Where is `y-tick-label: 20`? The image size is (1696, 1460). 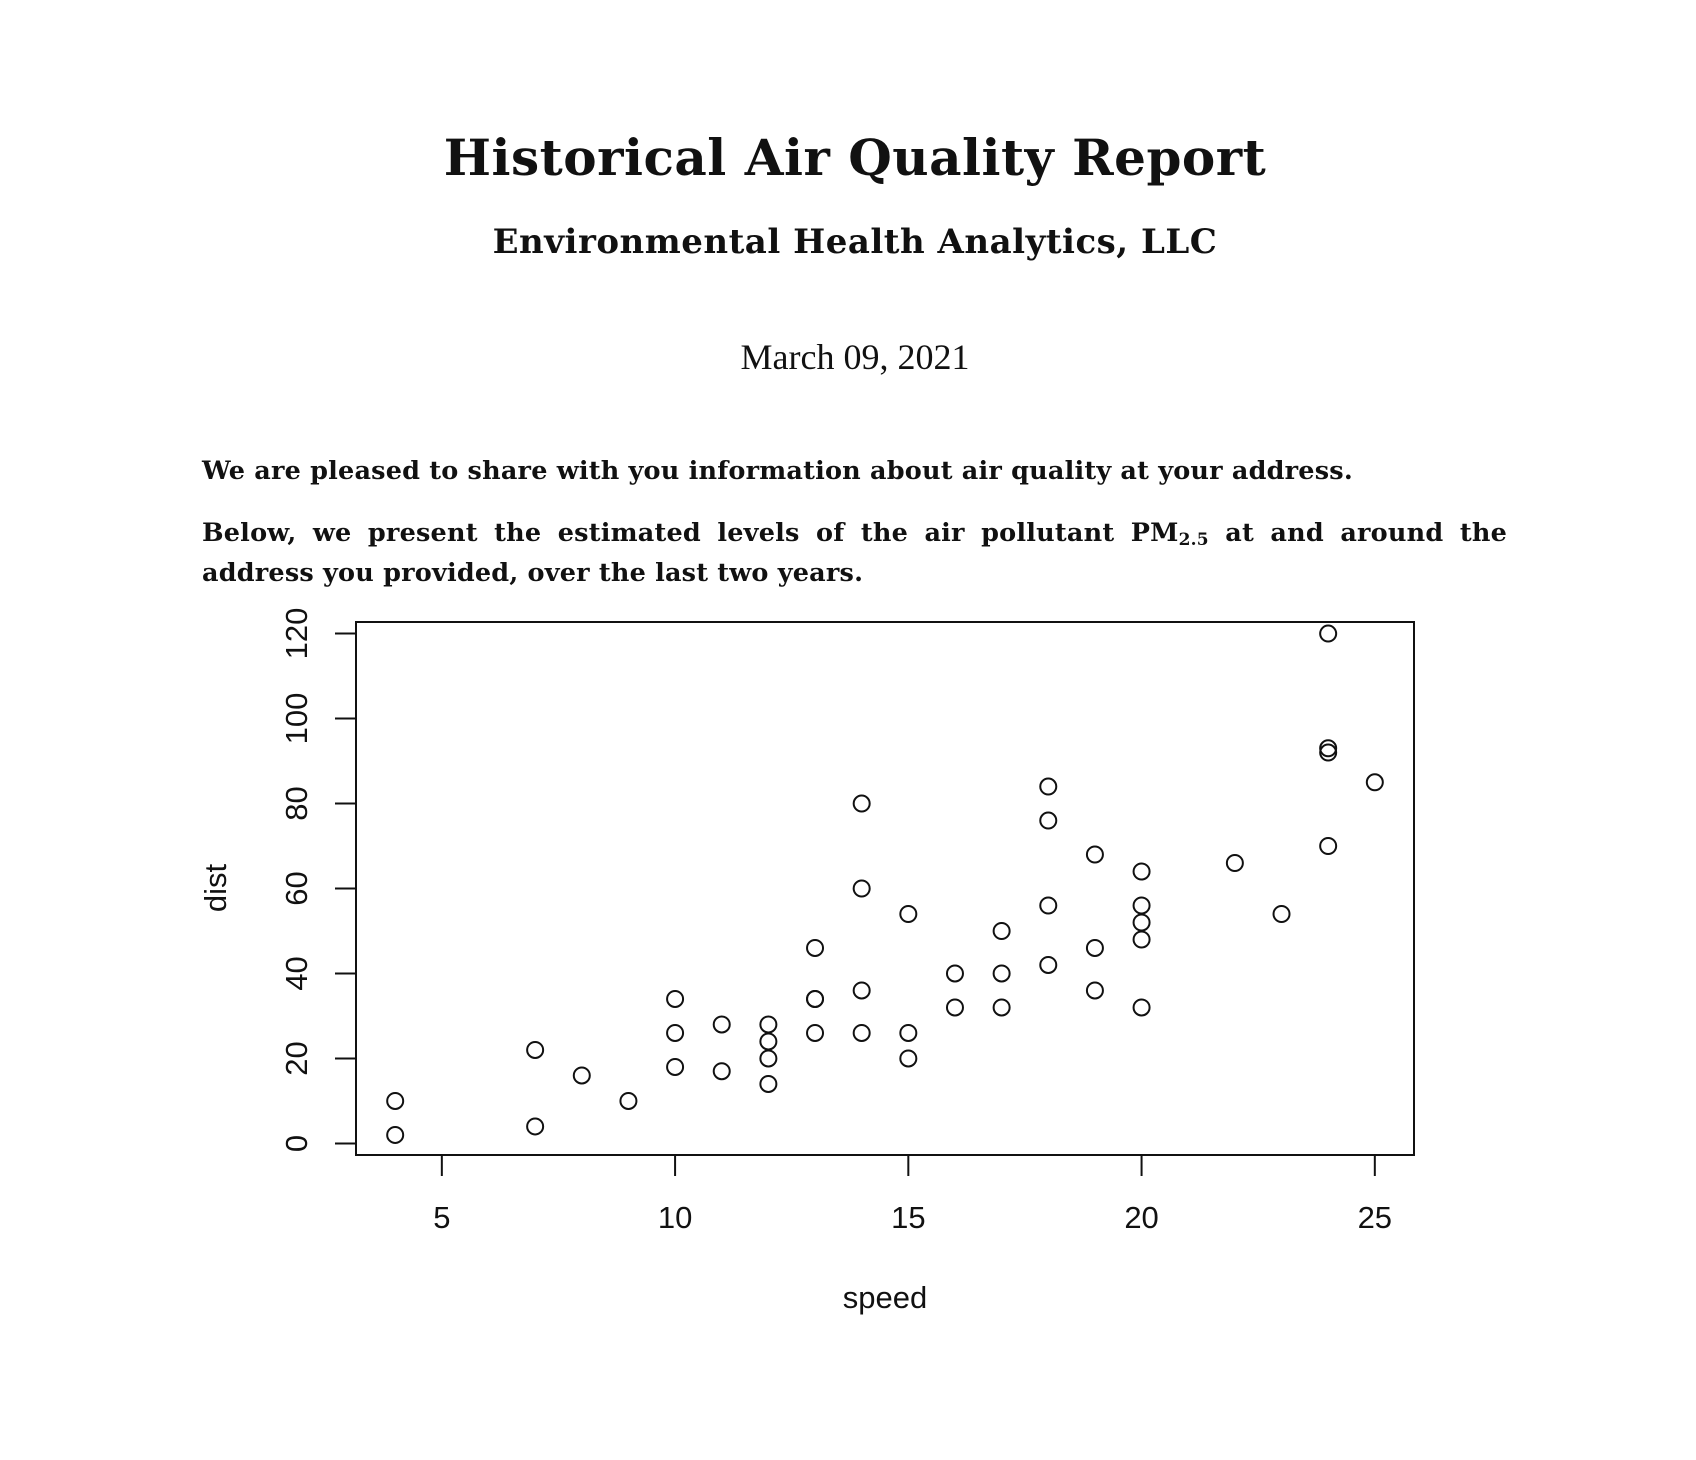 y-tick-label: 20 is located at coordinates (296, 1058).